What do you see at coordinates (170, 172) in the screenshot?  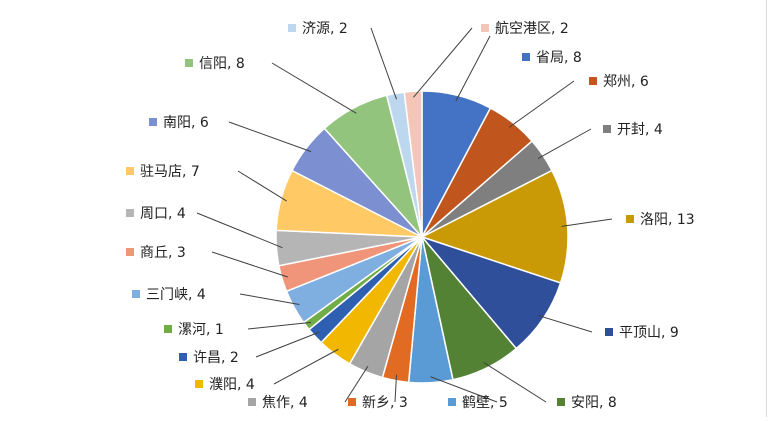 I see `data-label: 驻马店, 7` at bounding box center [170, 172].